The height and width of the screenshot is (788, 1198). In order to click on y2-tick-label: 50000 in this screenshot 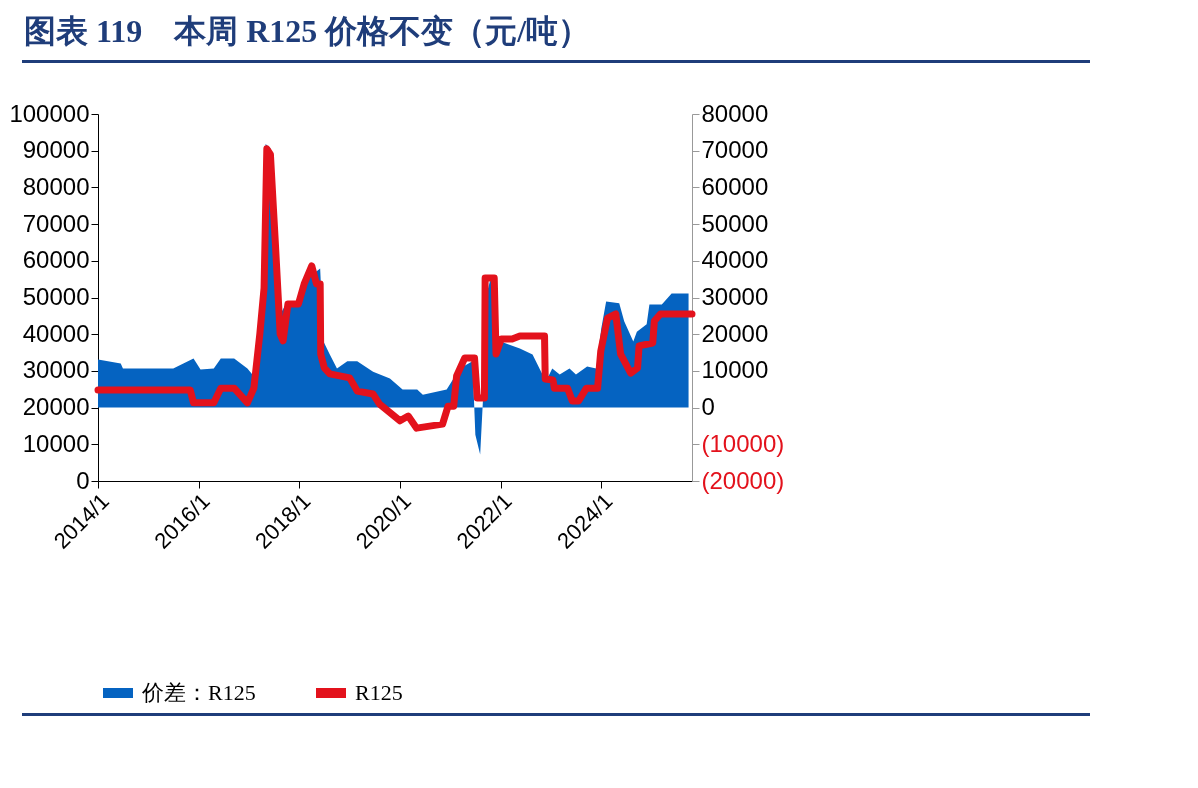, I will do `click(735, 223)`.